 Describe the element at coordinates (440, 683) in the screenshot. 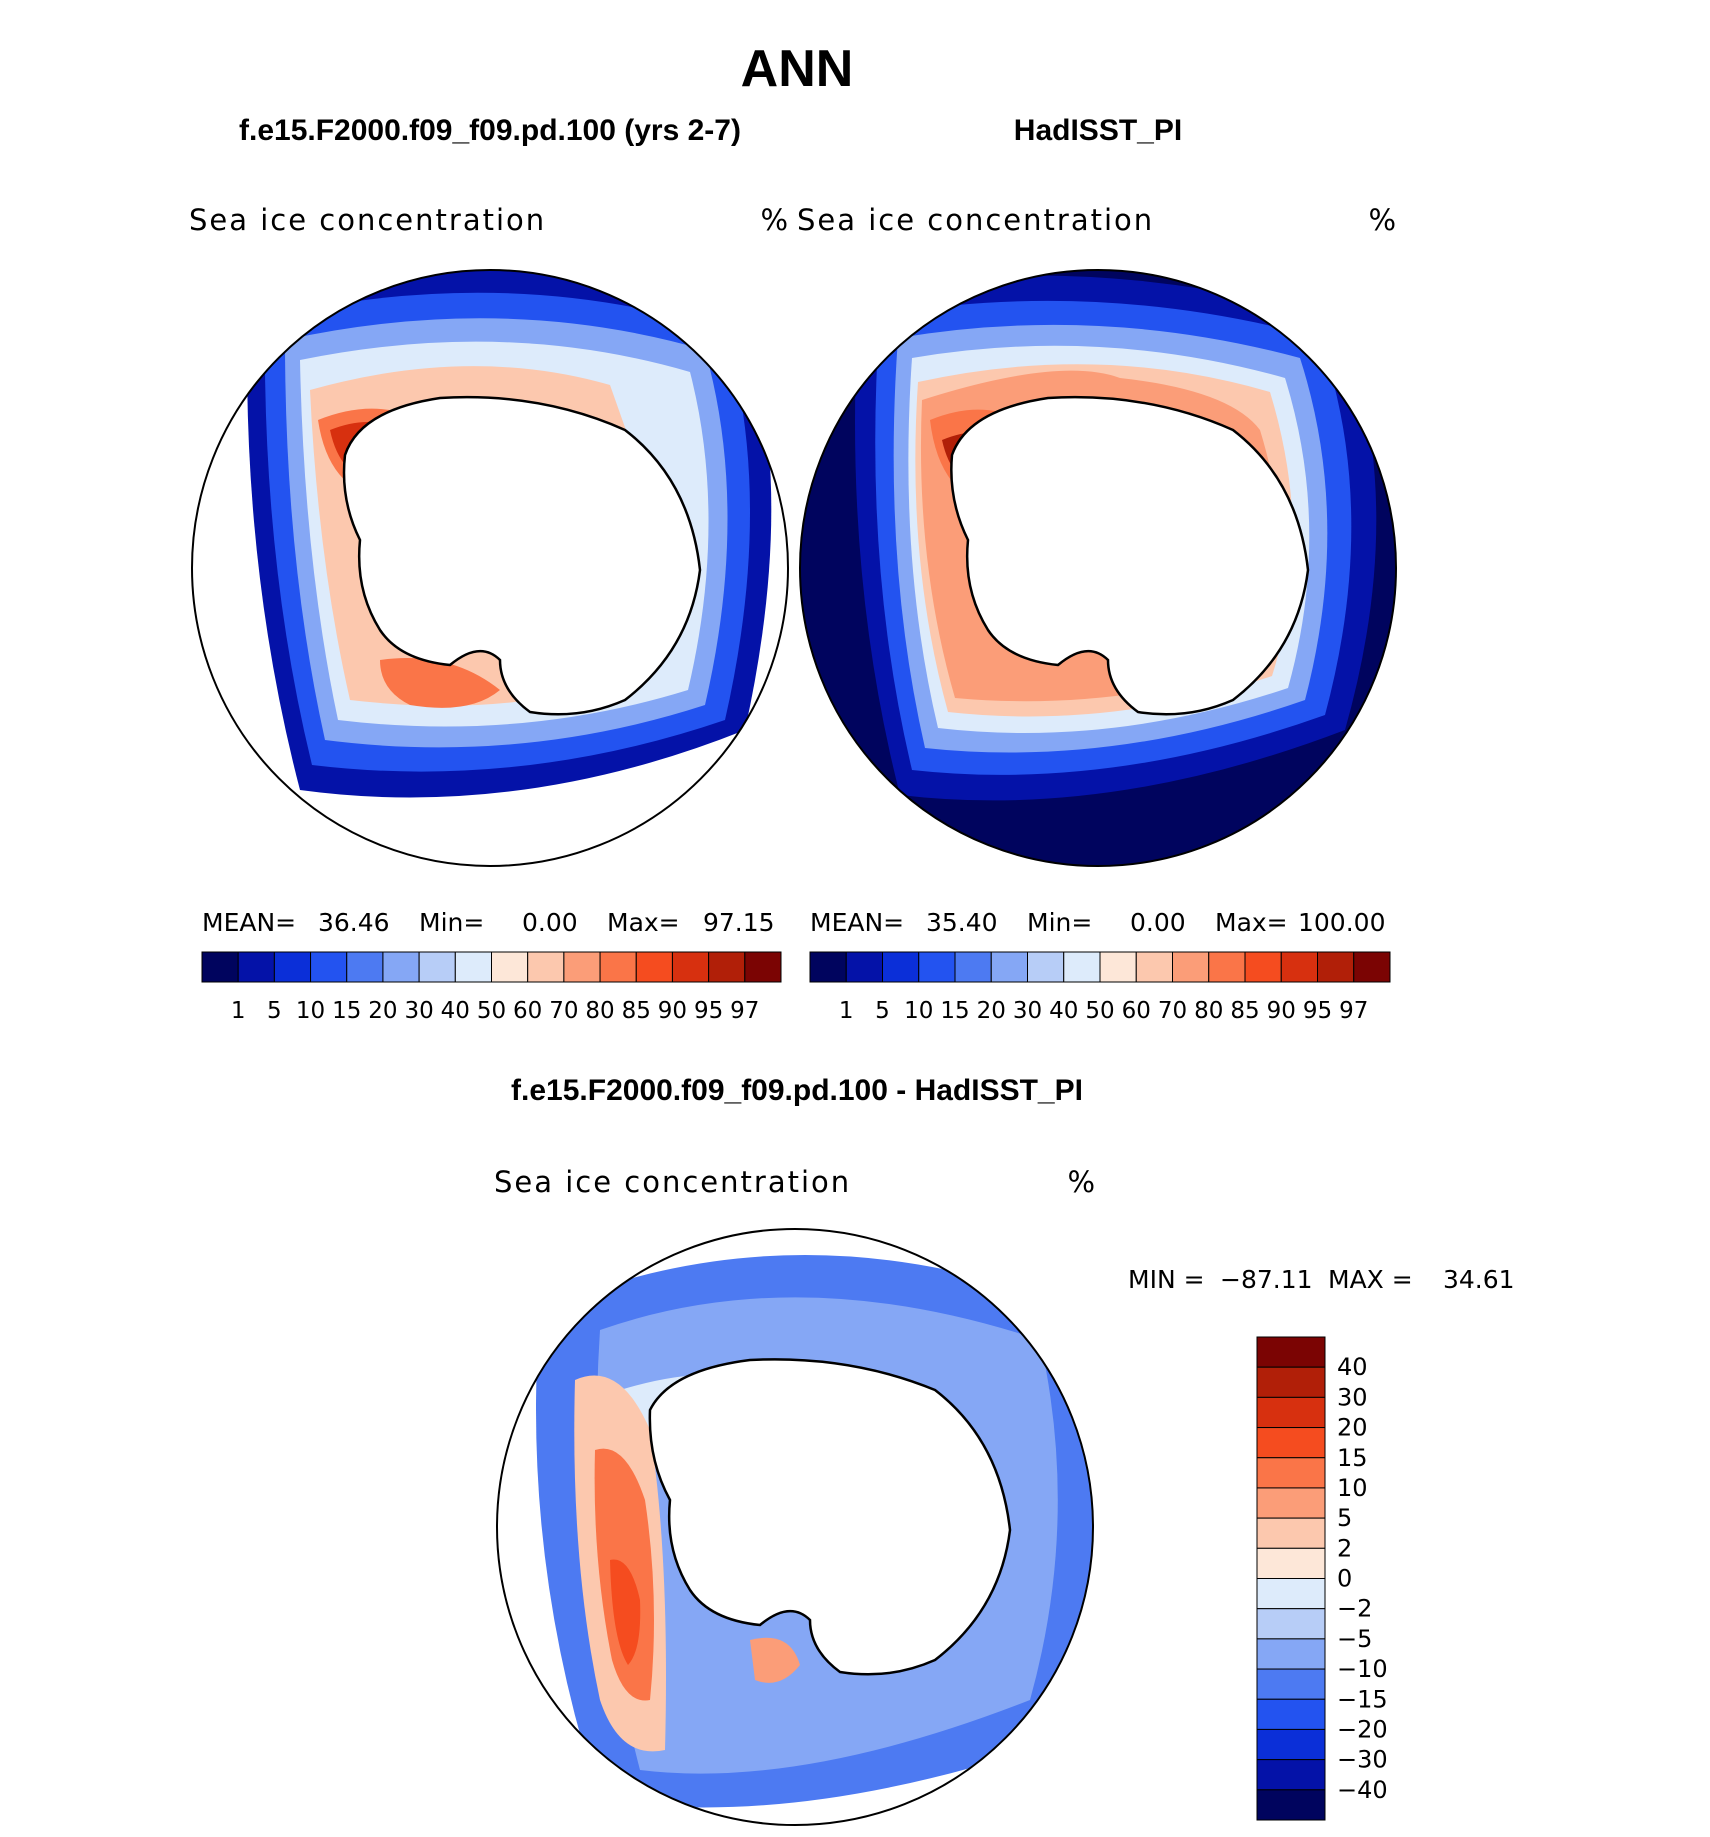

I see `left-ice-pack-ross` at that location.